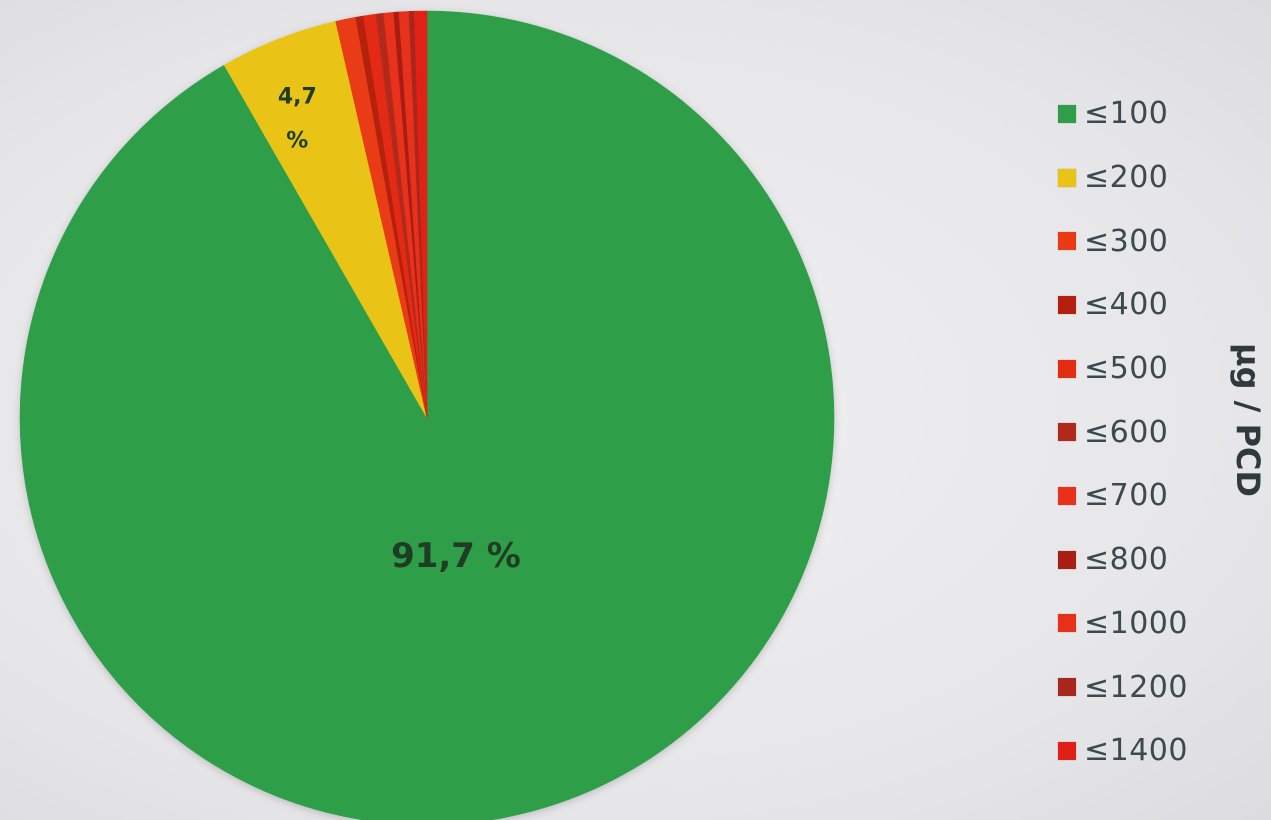 The image size is (1271, 820). What do you see at coordinates (297, 119) in the screenshot?
I see `slice-data-label-2: 4,7%` at bounding box center [297, 119].